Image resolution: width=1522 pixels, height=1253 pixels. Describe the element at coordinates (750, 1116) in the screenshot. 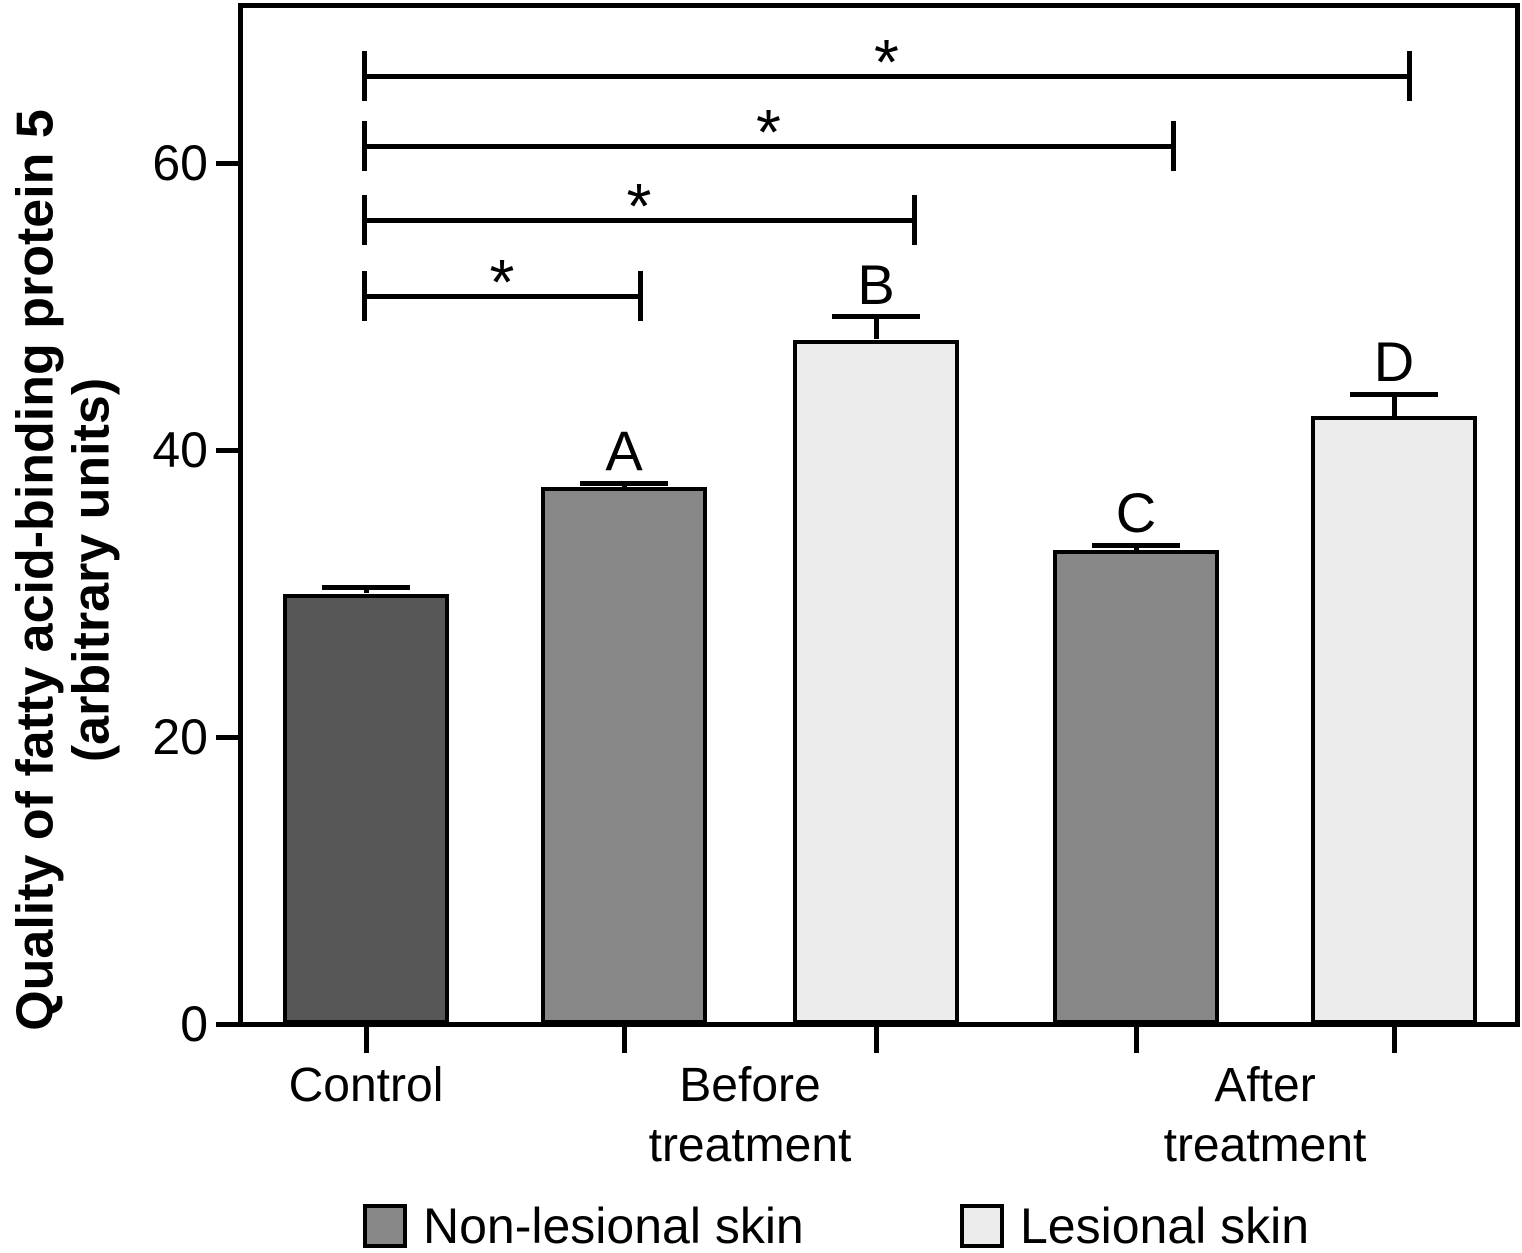

I see `x-axis-group-label: Before treatment` at that location.